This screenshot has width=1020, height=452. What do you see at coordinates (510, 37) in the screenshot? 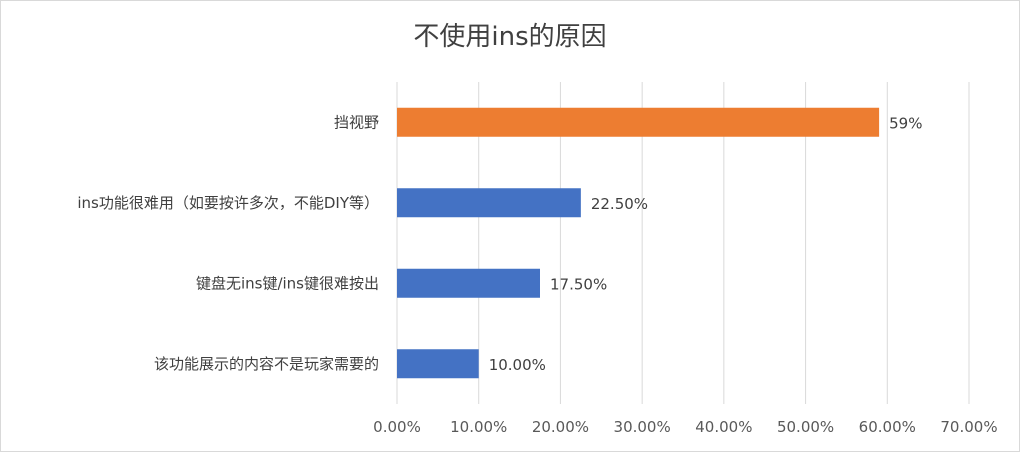
I see `chart-title: 不使用ins的原因` at bounding box center [510, 37].